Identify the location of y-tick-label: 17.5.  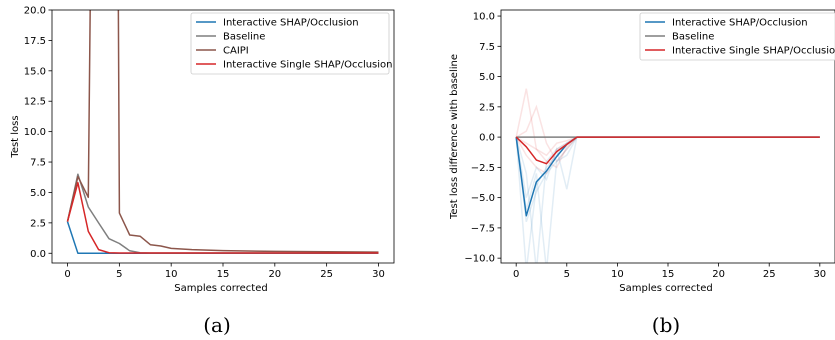
(35, 41).